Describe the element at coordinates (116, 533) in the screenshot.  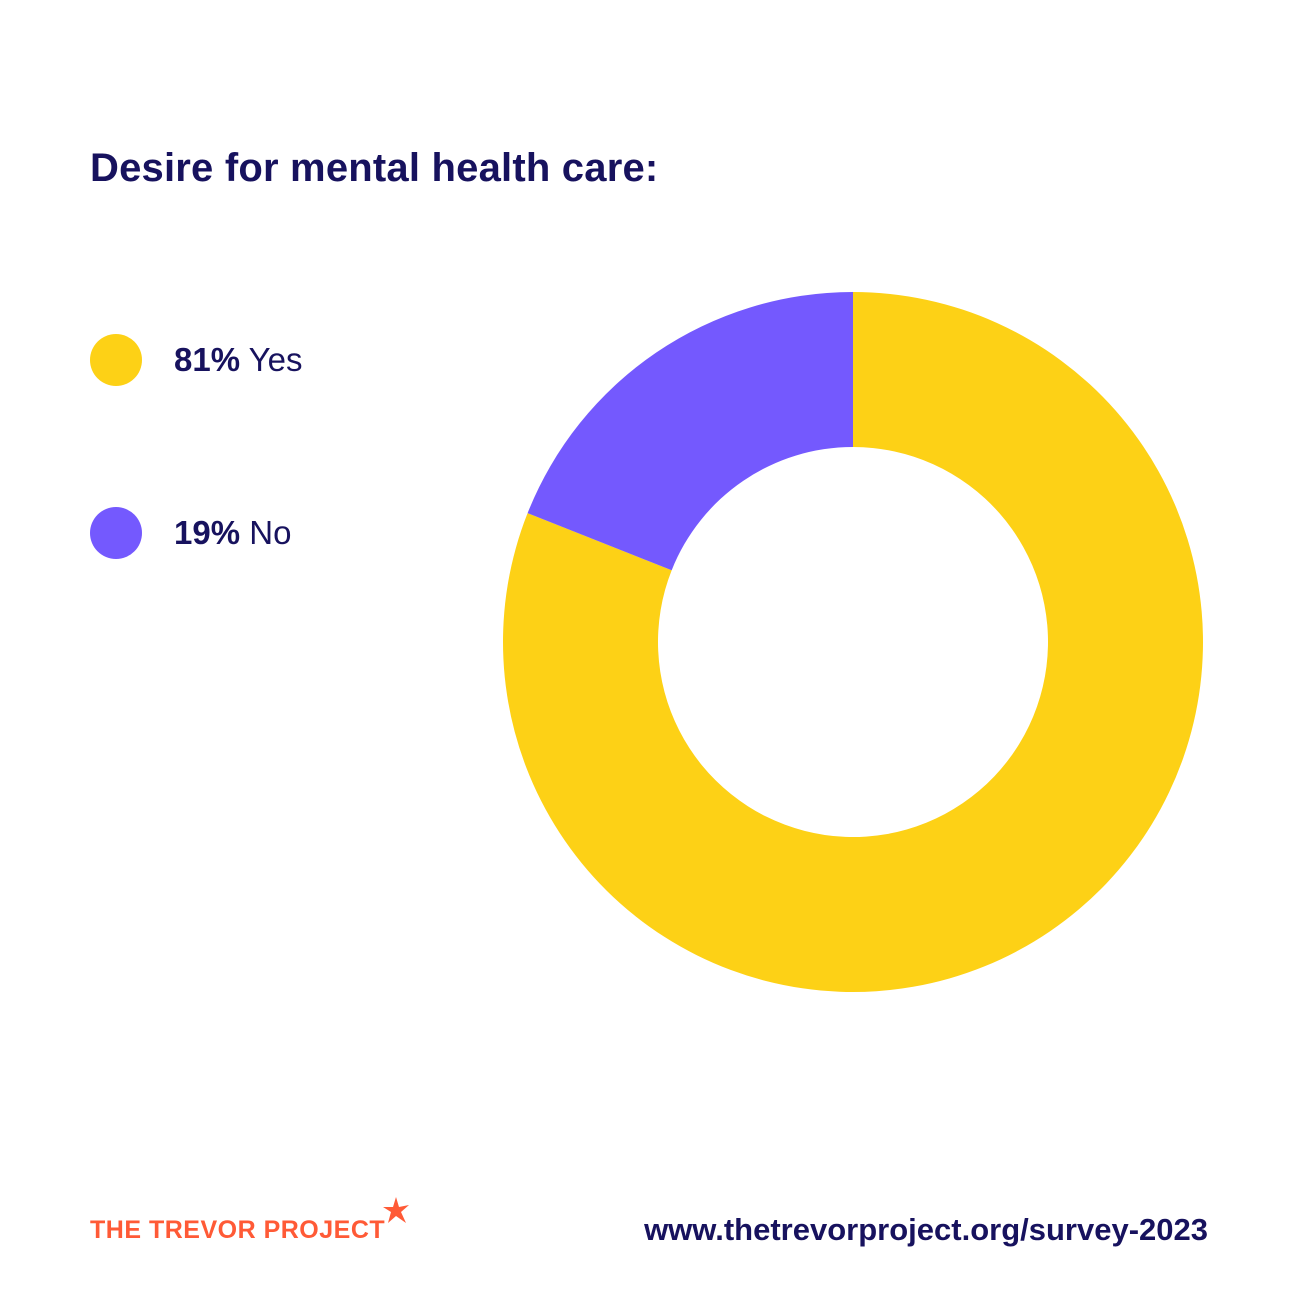
I see `legend-swatch-no` at that location.